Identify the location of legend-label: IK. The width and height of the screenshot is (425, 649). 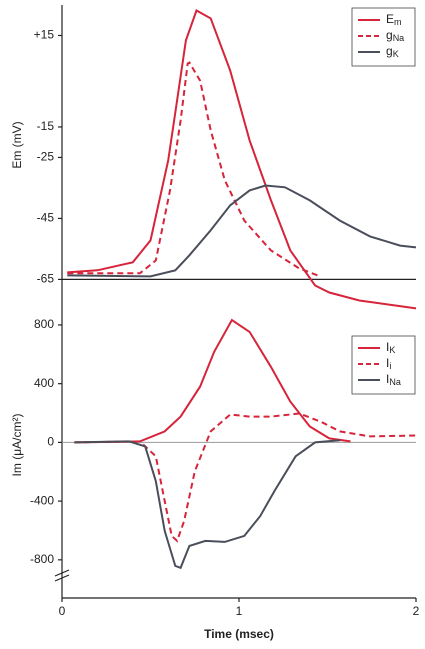
(390, 347).